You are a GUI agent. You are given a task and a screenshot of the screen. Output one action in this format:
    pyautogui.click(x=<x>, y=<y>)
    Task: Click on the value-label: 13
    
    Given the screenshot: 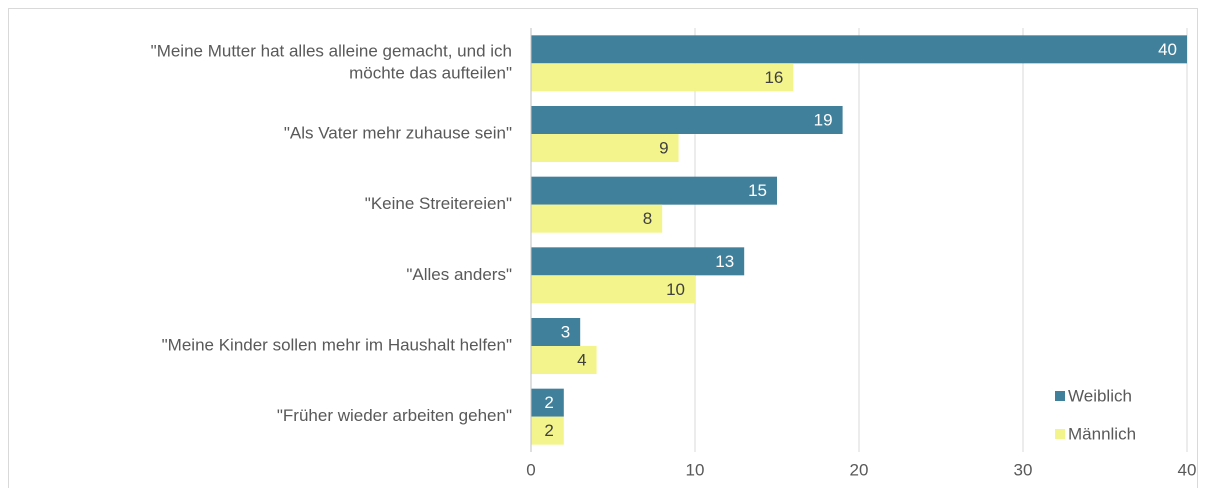 What is the action you would take?
    pyautogui.click(x=724, y=261)
    